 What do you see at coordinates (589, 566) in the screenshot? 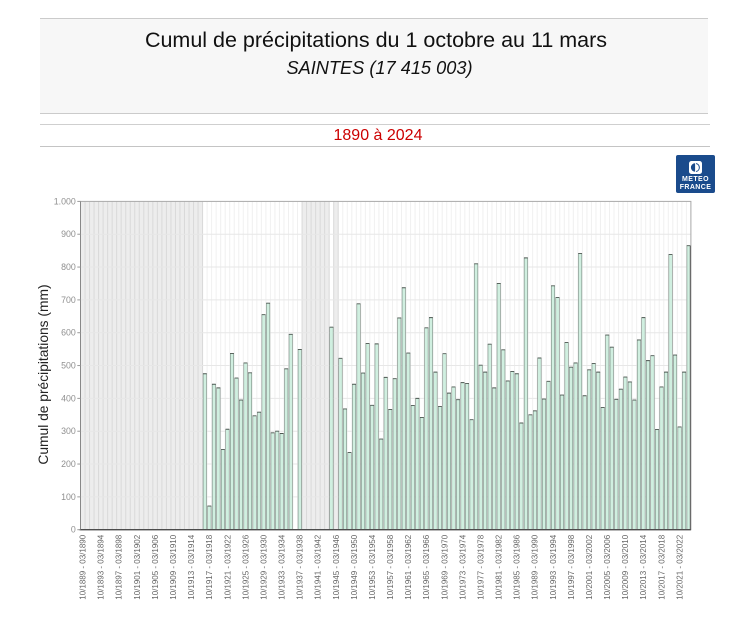
I see `svg-text: 10/2001 - 03/2002` at bounding box center [589, 566].